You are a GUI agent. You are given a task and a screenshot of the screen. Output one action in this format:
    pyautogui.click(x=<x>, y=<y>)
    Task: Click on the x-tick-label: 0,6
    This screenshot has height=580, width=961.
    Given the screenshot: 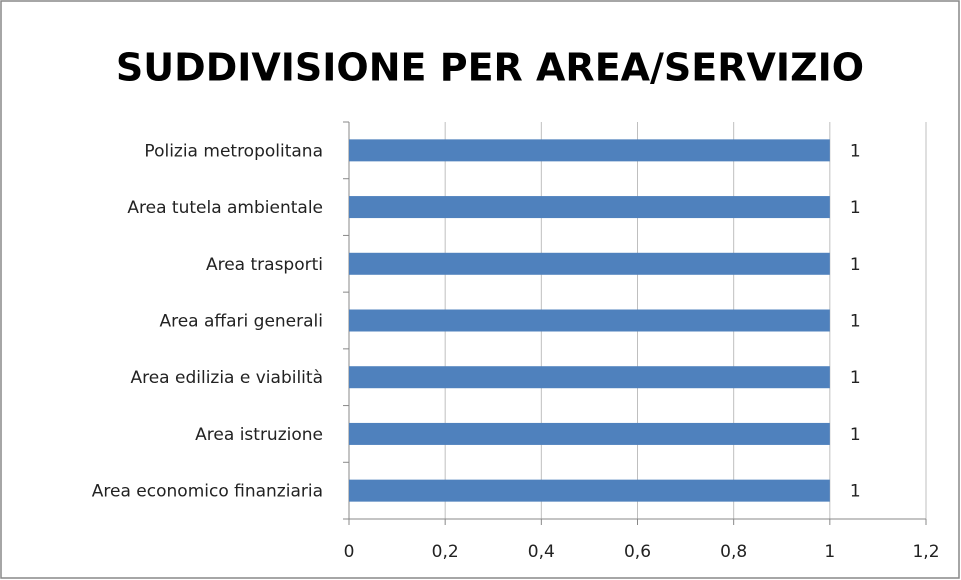 What is the action you would take?
    pyautogui.click(x=637, y=552)
    